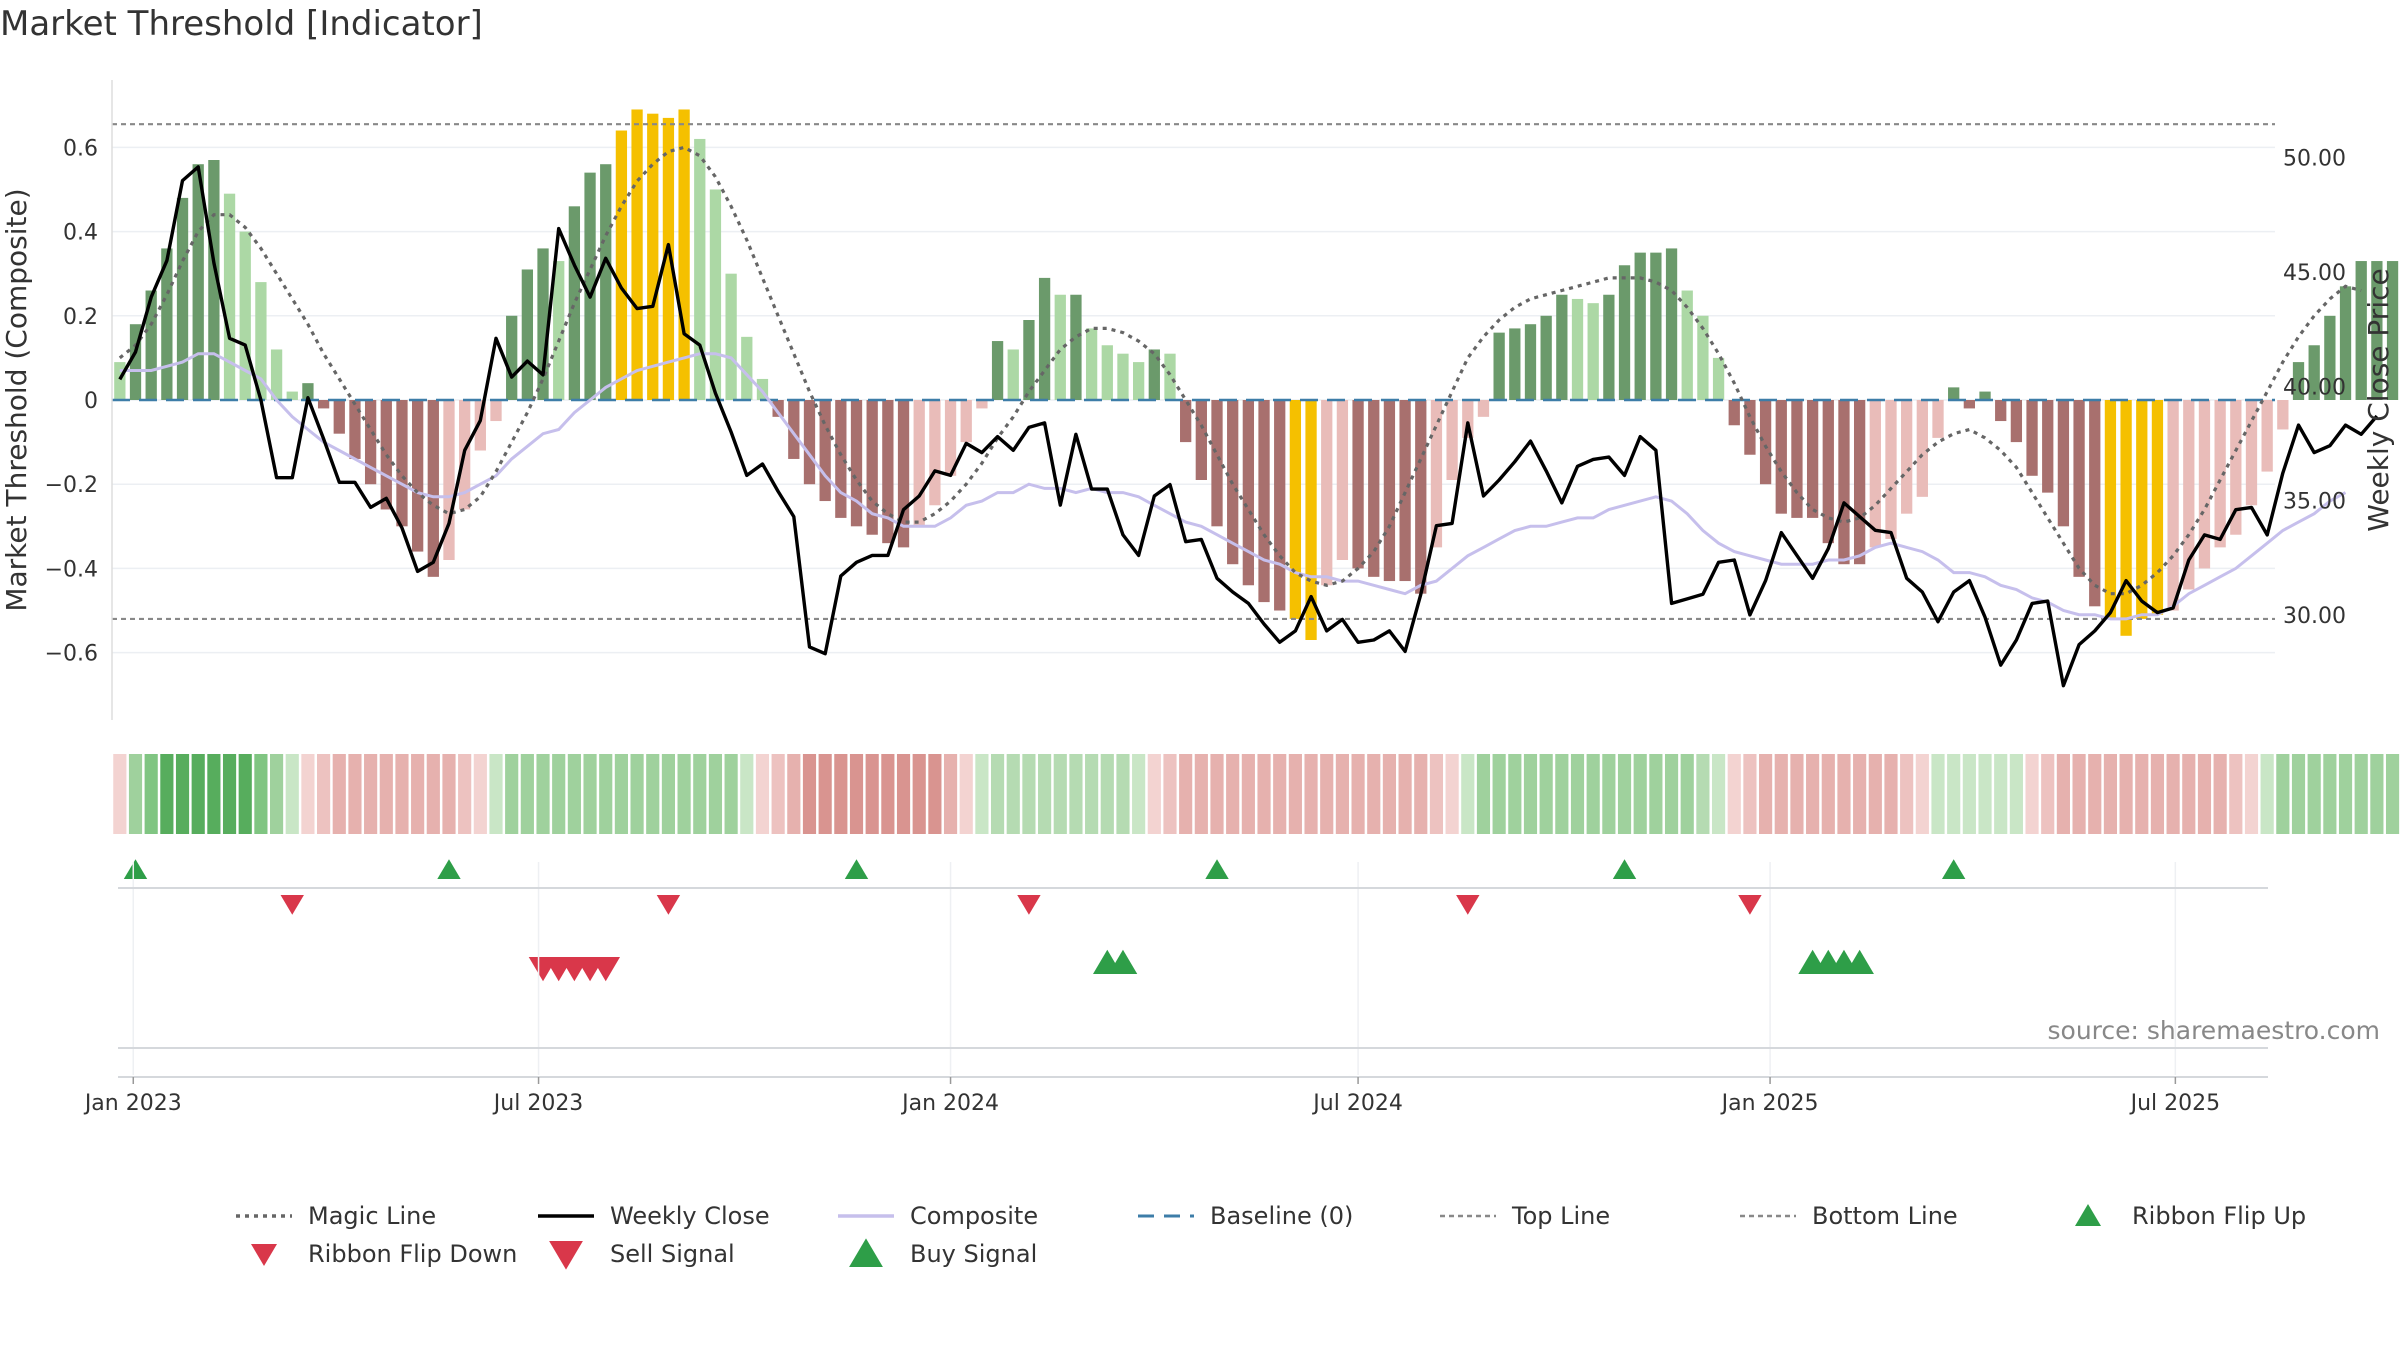  Describe the element at coordinates (1357, 1103) in the screenshot. I see `x-tick-label: Jul 2024` at that location.